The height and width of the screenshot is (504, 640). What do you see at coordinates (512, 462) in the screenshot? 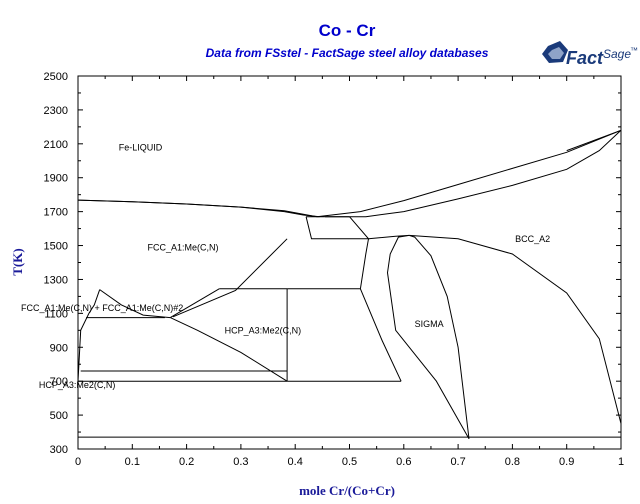
I see `x-tick-label: 0.8` at bounding box center [512, 462].